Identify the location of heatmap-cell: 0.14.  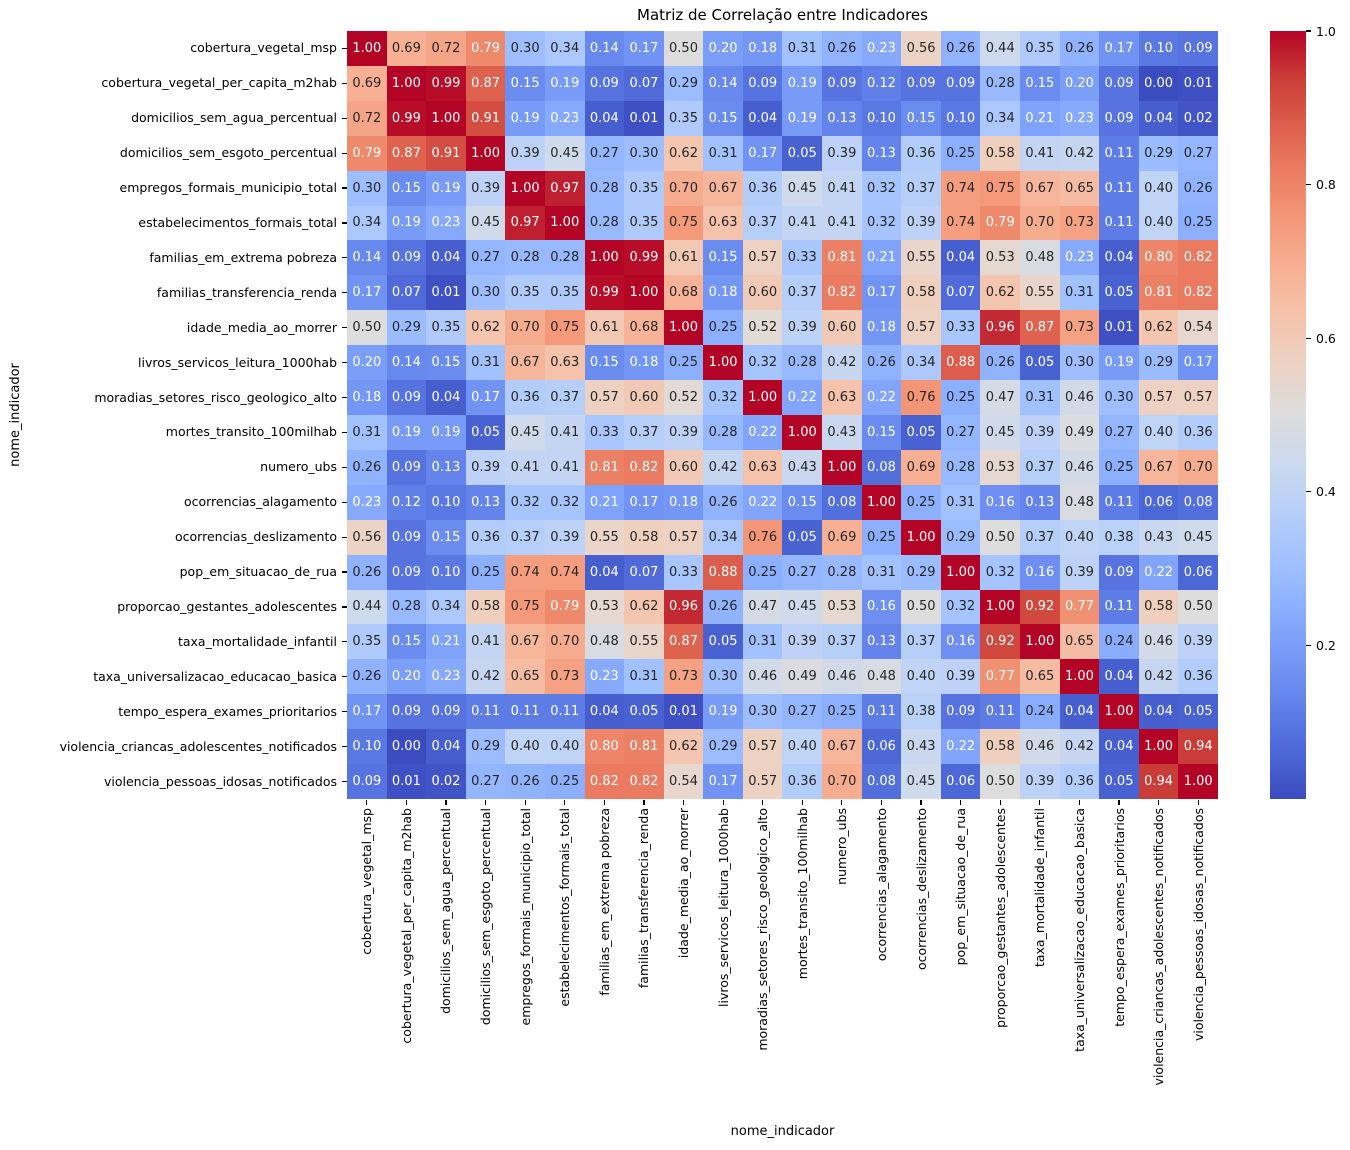
(367, 258).